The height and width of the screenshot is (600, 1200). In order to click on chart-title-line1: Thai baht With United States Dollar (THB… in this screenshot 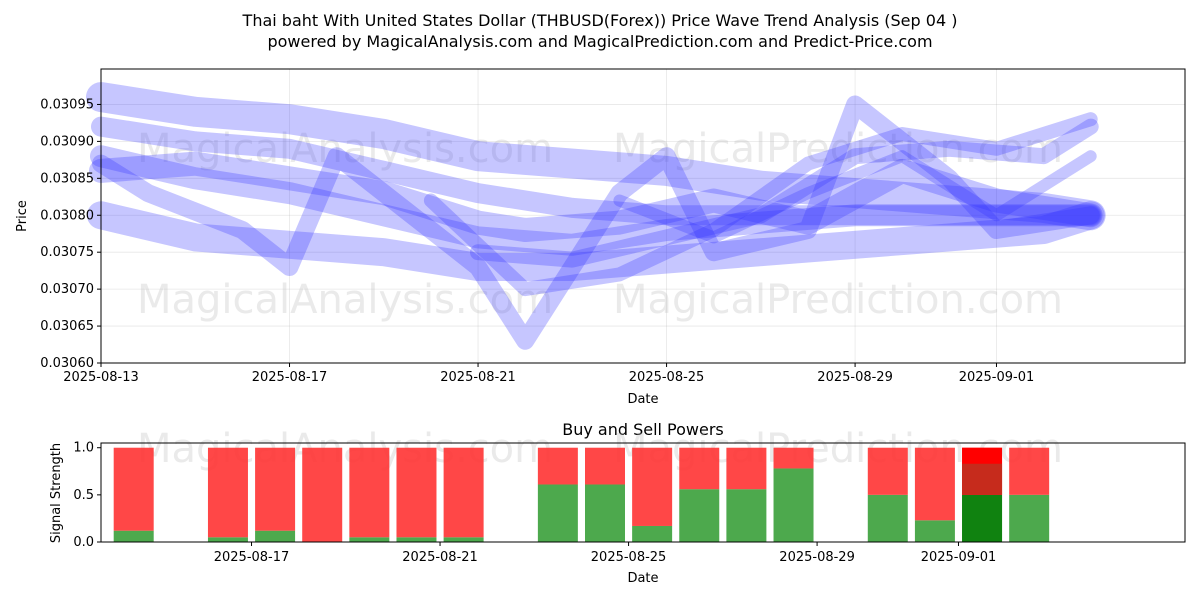, I will do `click(600, 20)`.